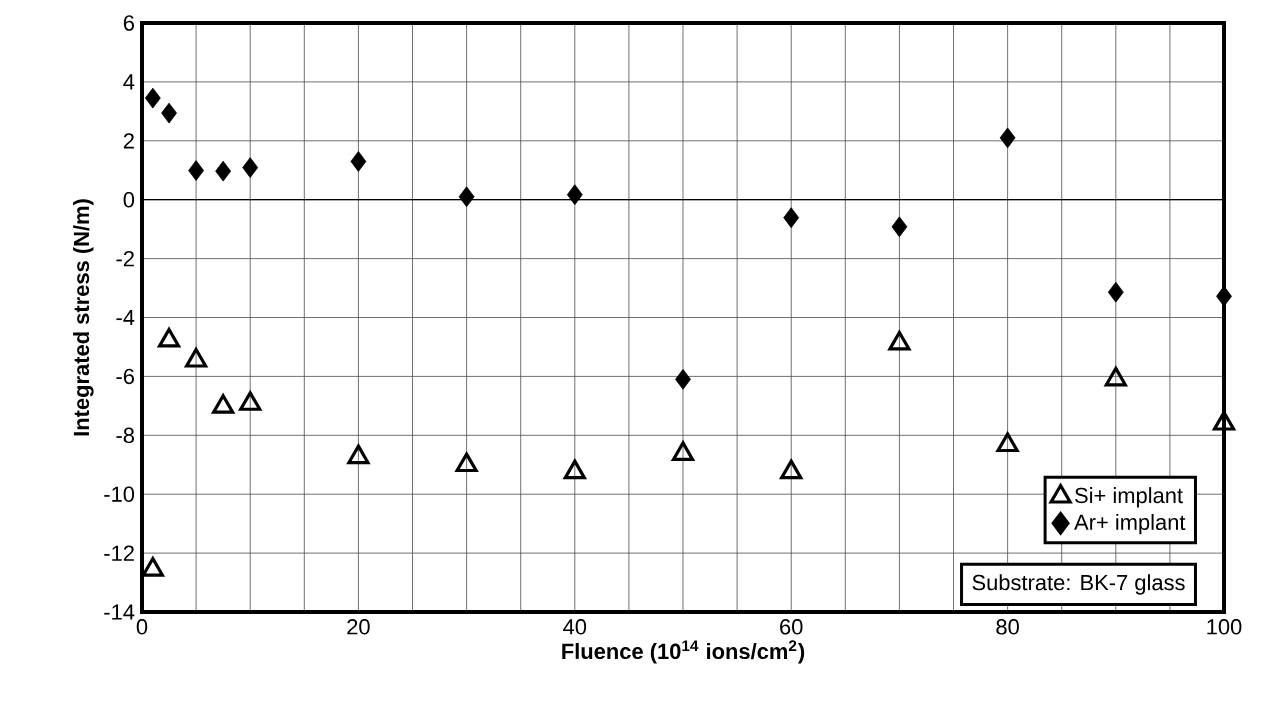 Image resolution: width=1264 pixels, height=709 pixels. Describe the element at coordinates (129, 199) in the screenshot. I see `y-tick-label: 0` at that location.